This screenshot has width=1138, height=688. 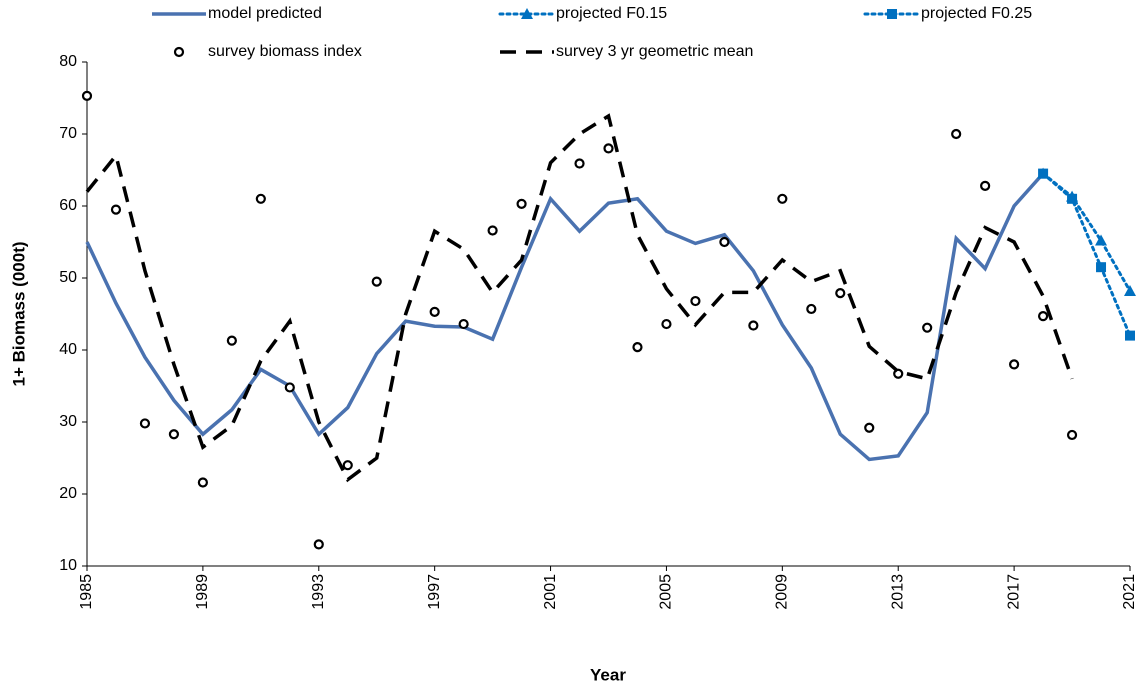 What do you see at coordinates (68, 421) in the screenshot?
I see `y-tick-label: 30` at bounding box center [68, 421].